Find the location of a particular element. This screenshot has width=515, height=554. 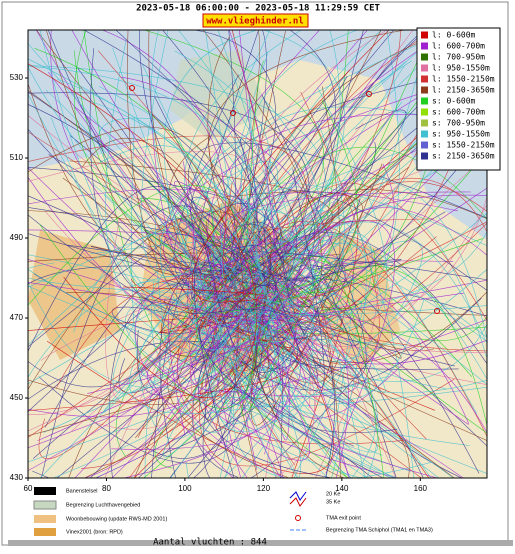

legend-label: l: 0-600m is located at coordinates (454, 35).